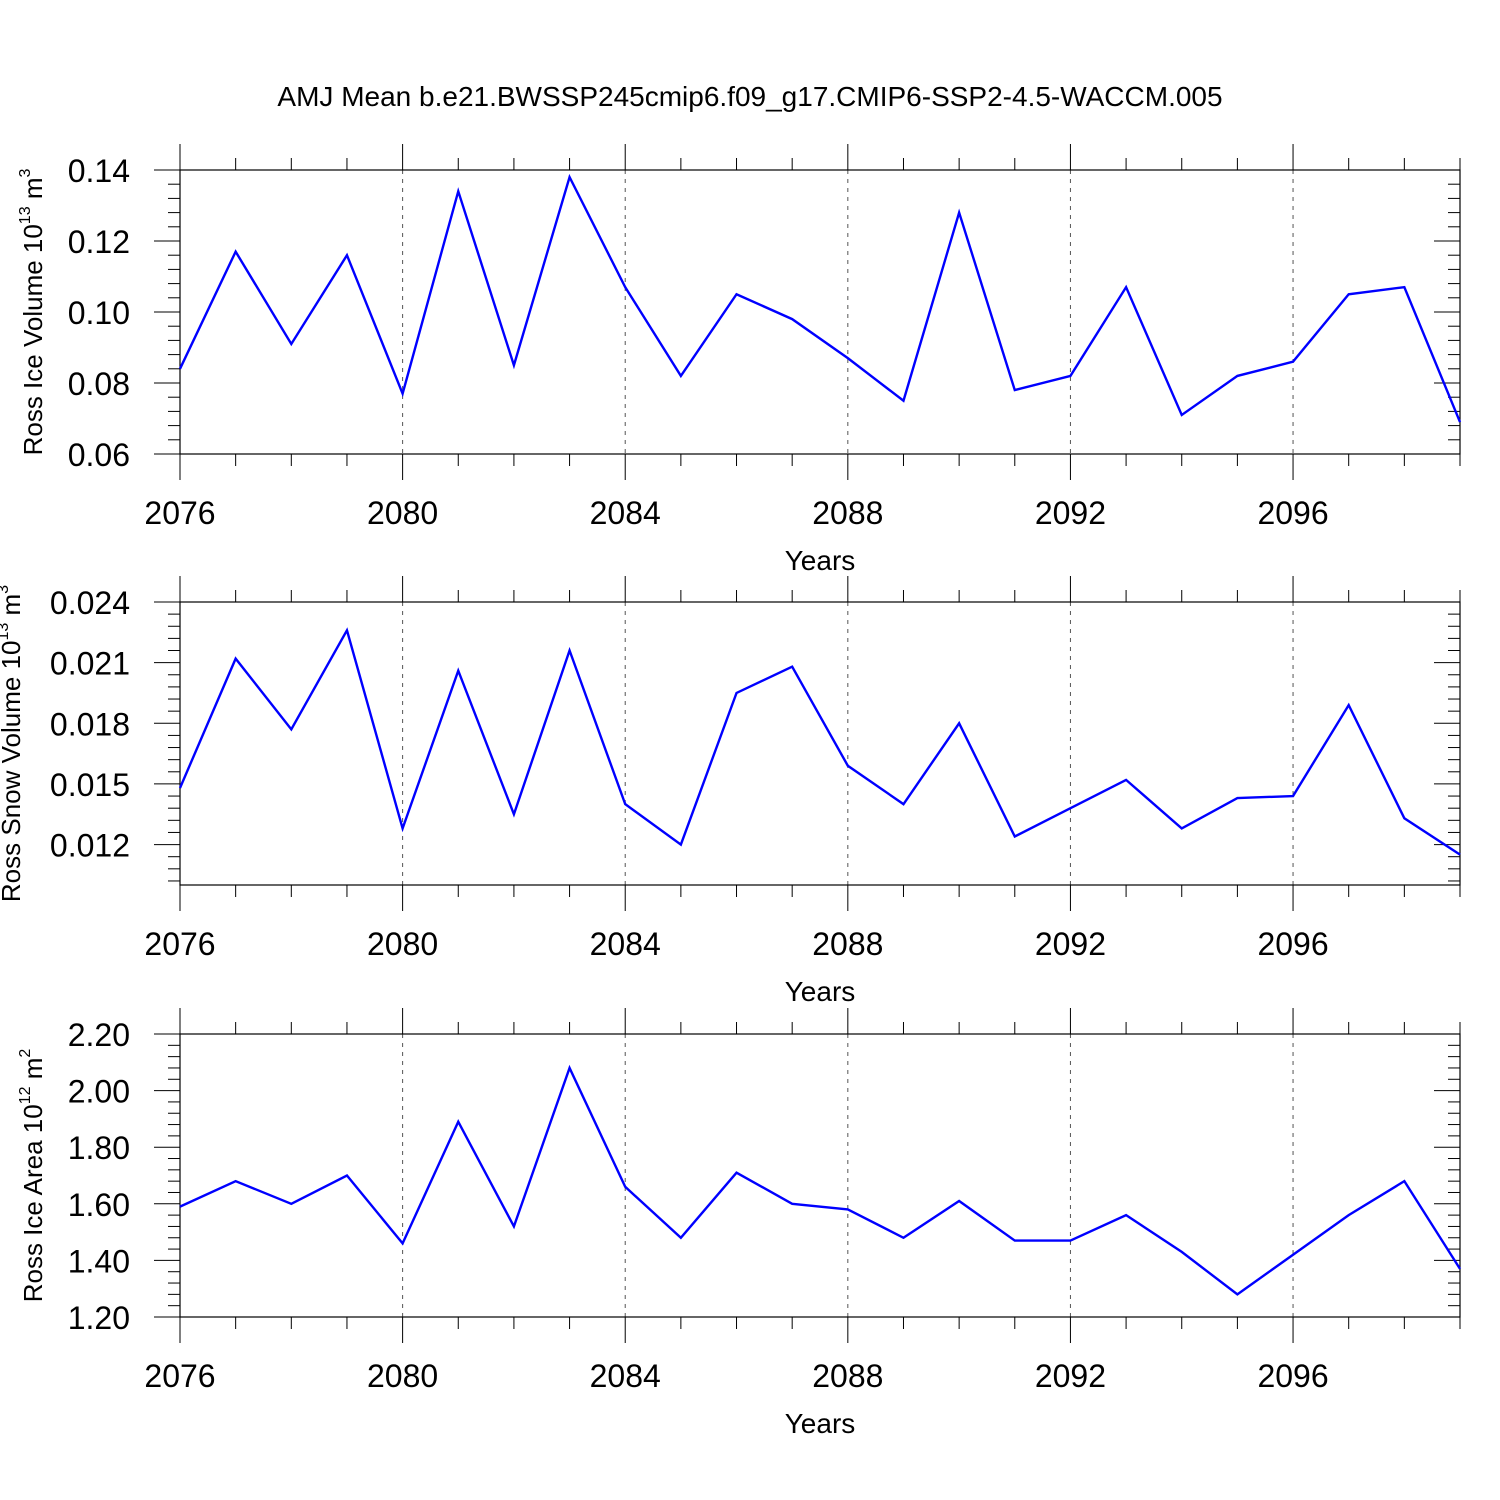  I want to click on y-tick-label: 2.00, so click(99, 1092).